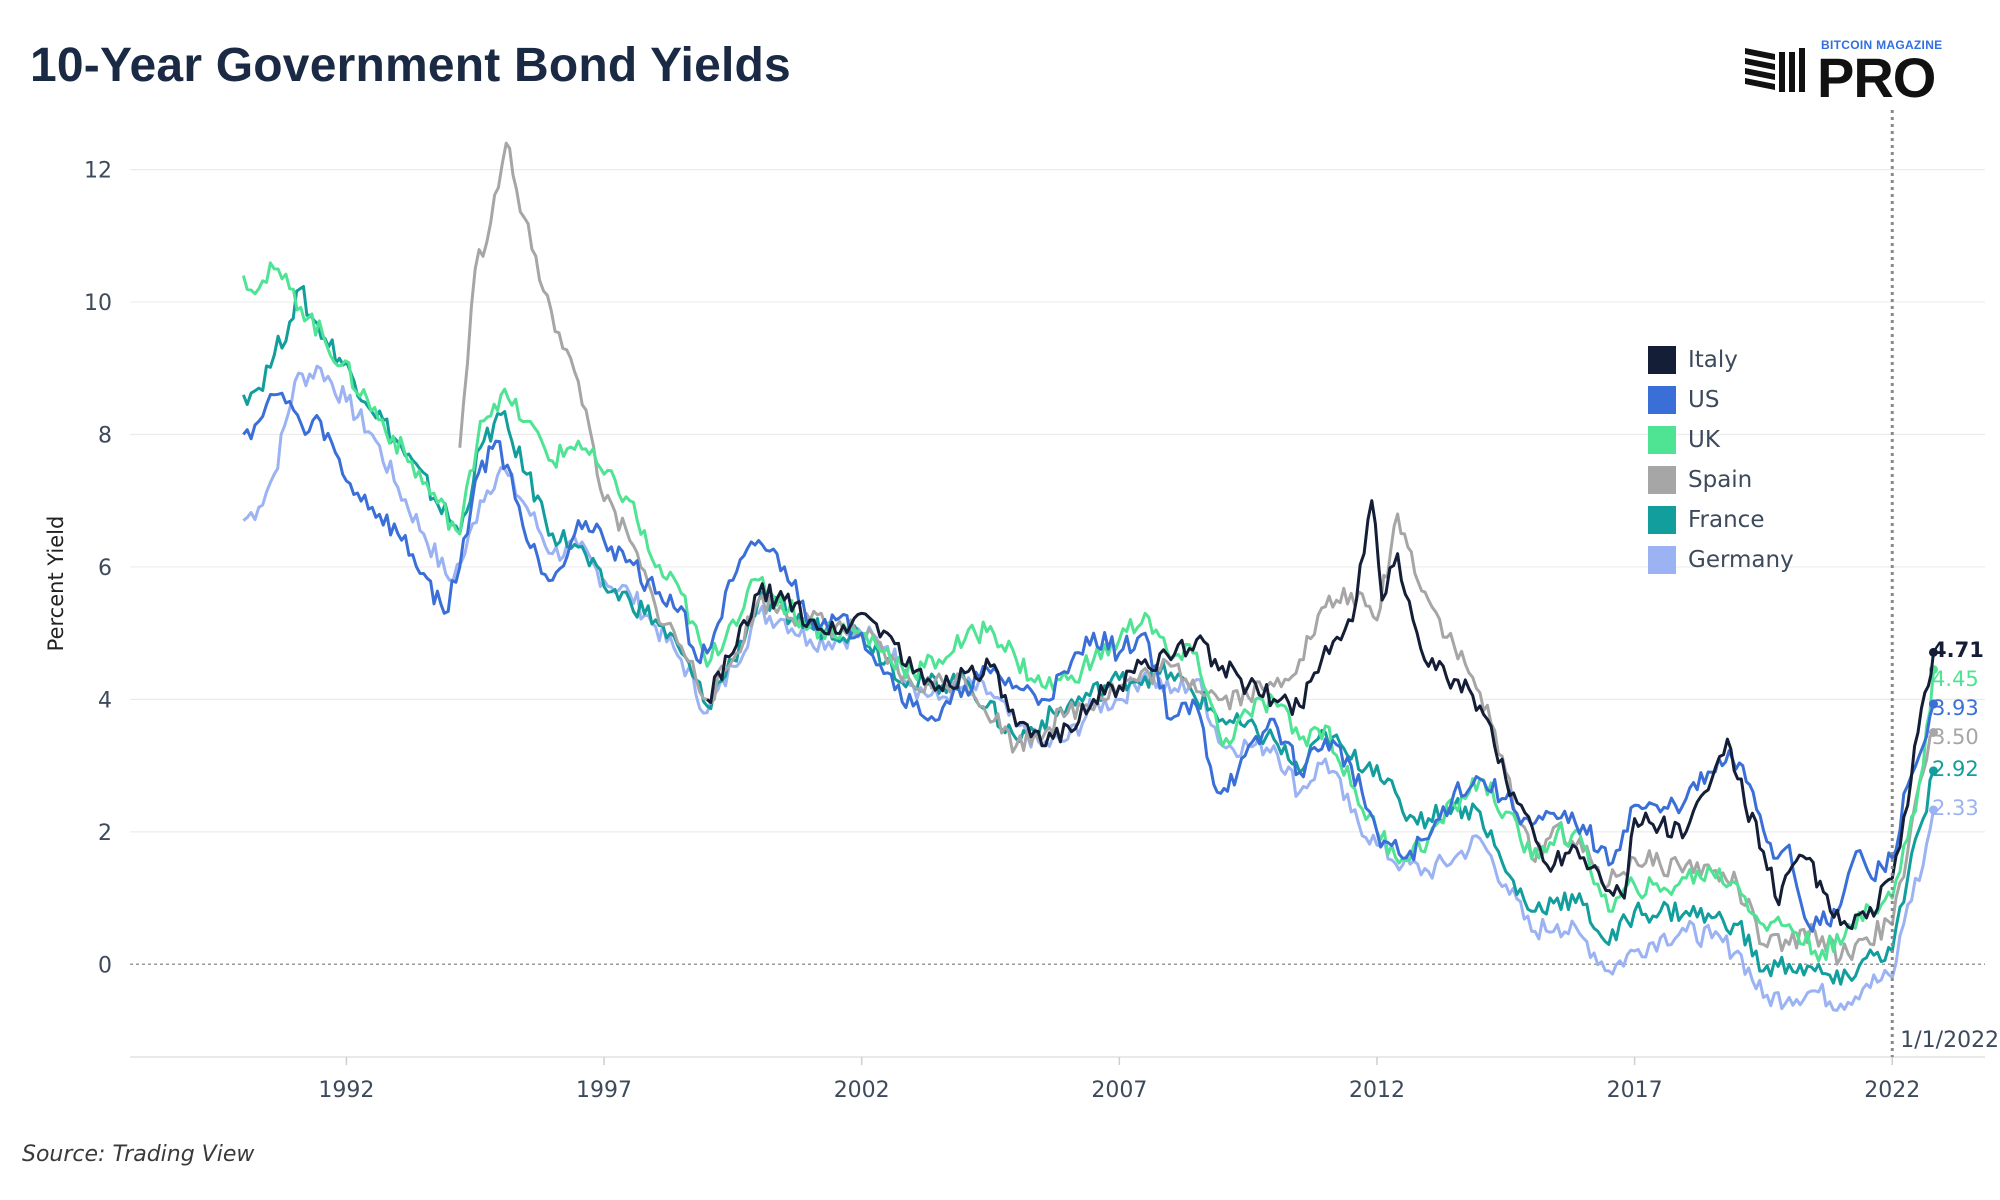 The height and width of the screenshot is (1200, 2000). Describe the element at coordinates (1933, 733) in the screenshot. I see `series-endpoint-spain` at that location.